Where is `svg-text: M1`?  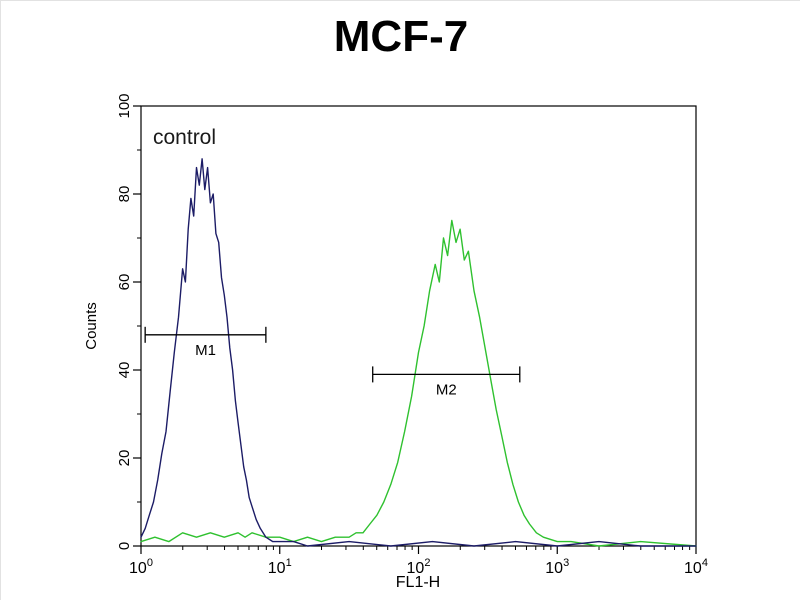 svg-text: M1 is located at coordinates (205, 350).